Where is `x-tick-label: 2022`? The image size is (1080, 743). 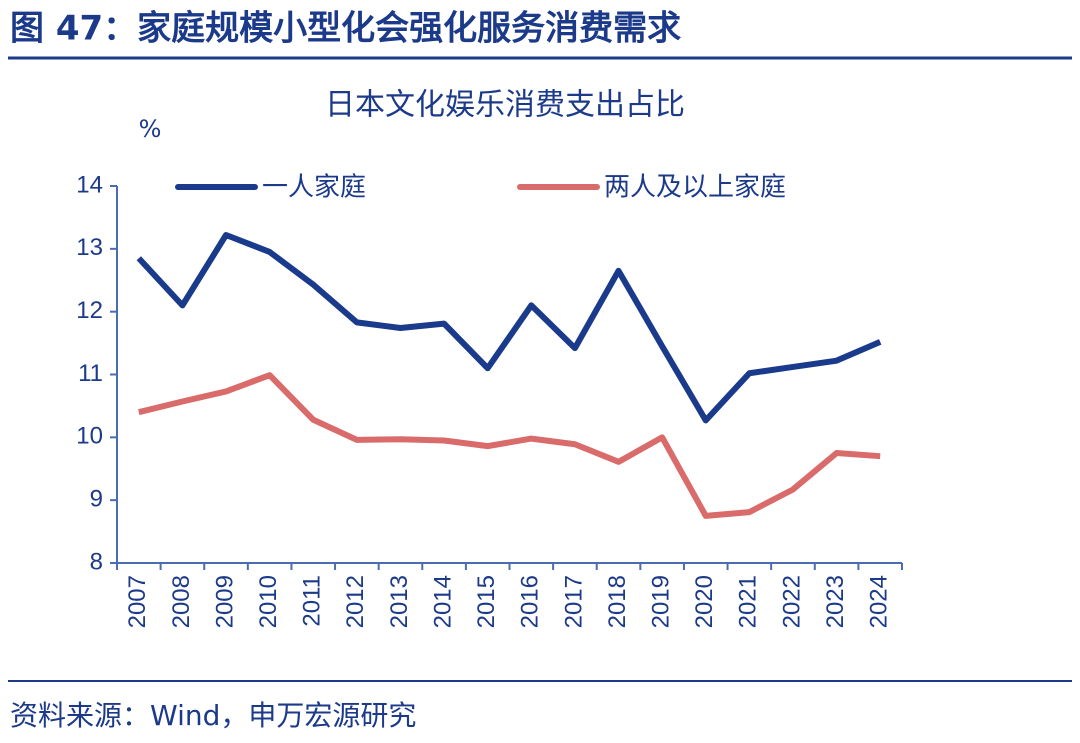
x-tick-label: 2022 is located at coordinates (791, 601).